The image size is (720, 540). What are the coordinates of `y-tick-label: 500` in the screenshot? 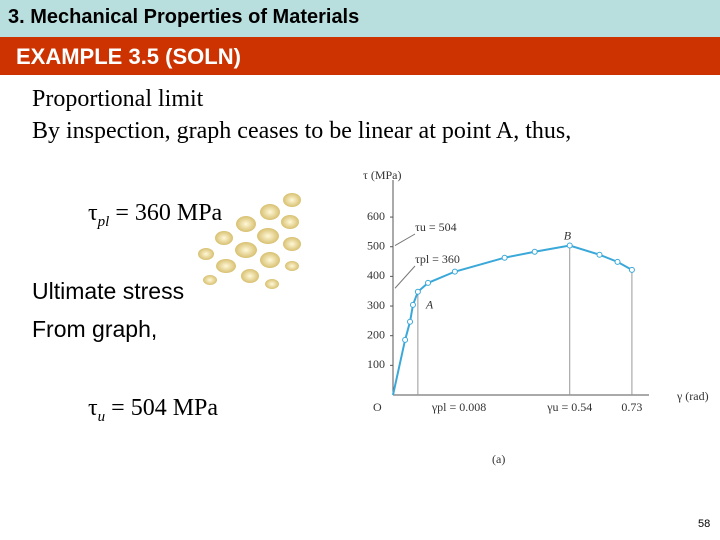 It's located at (376, 245).